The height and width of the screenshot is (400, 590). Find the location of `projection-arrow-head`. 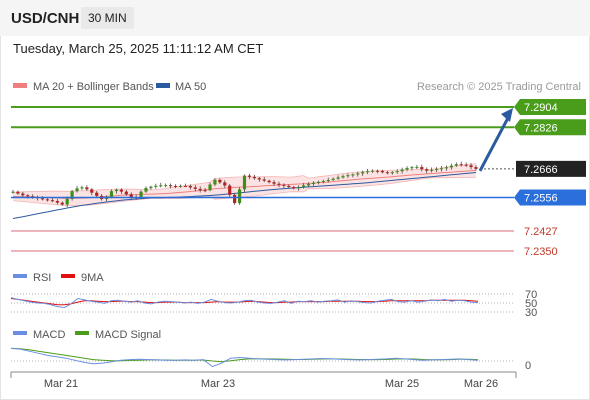

projection-arrow-head is located at coordinates (507, 115).